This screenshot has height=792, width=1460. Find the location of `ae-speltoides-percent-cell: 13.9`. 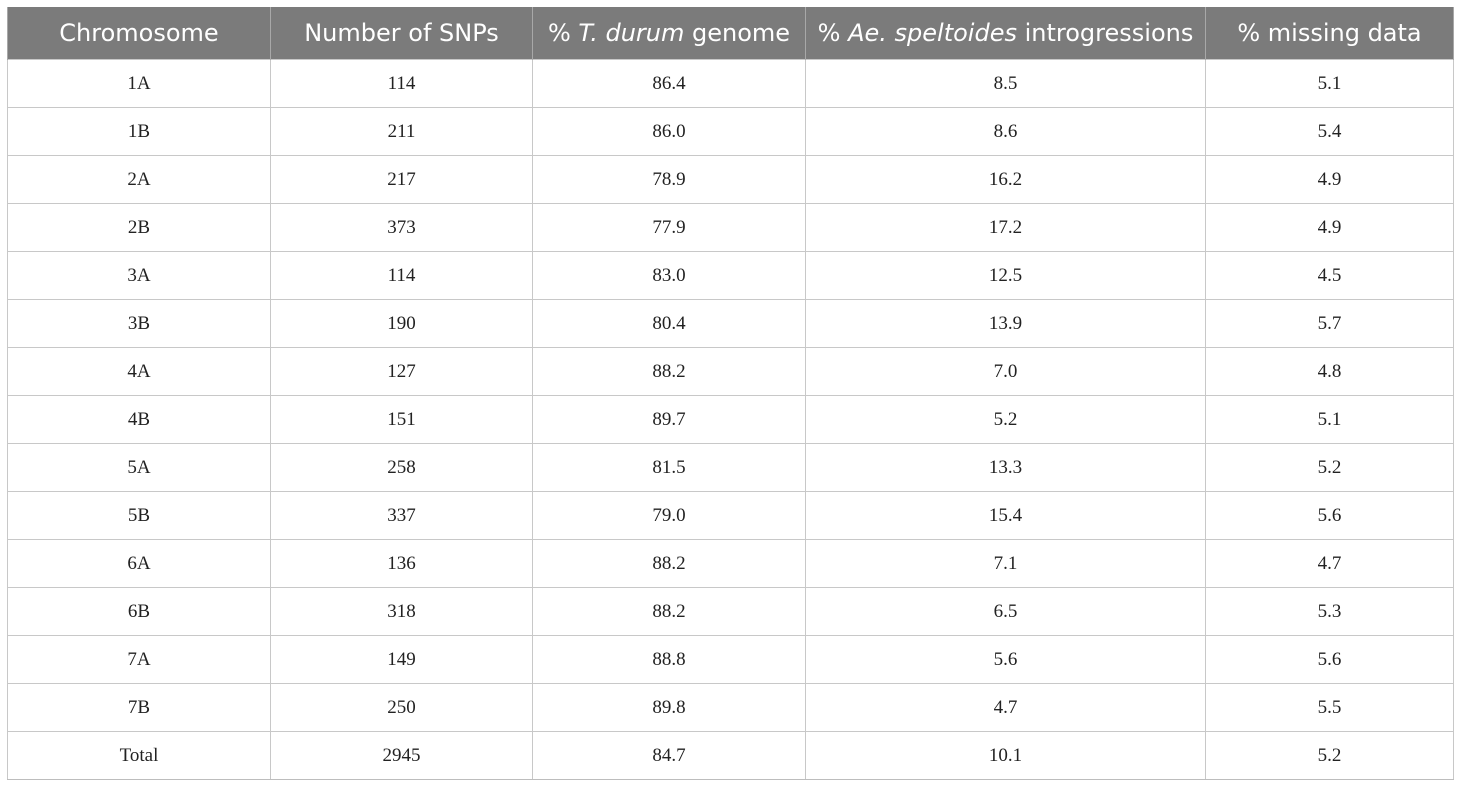

ae-speltoides-percent-cell: 13.9 is located at coordinates (1005, 323).